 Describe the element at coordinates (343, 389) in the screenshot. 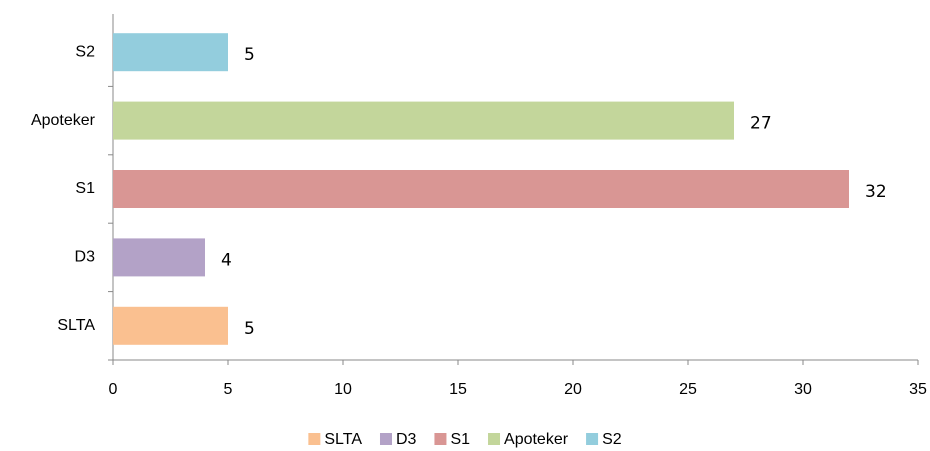

I see `x-tick-label: 10` at that location.